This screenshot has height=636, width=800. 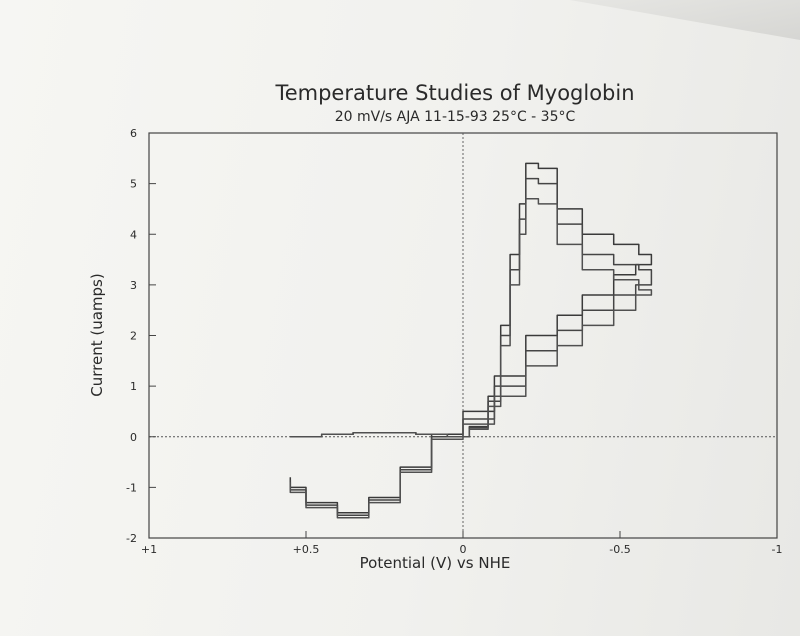 I want to click on x-tick-label: -0.5, so click(x=619, y=549).